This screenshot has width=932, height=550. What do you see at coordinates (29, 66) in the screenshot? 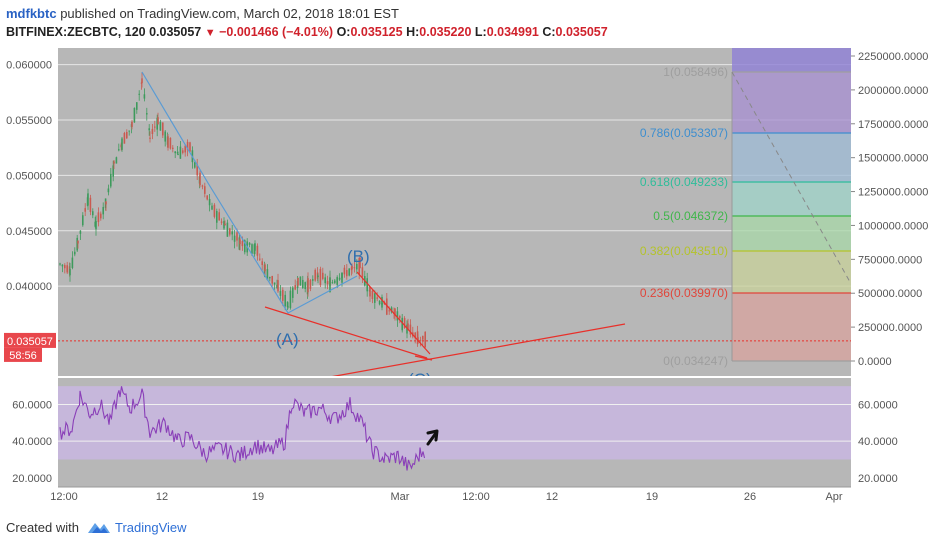
I see `price-tick-label: 0.060000` at bounding box center [29, 66].